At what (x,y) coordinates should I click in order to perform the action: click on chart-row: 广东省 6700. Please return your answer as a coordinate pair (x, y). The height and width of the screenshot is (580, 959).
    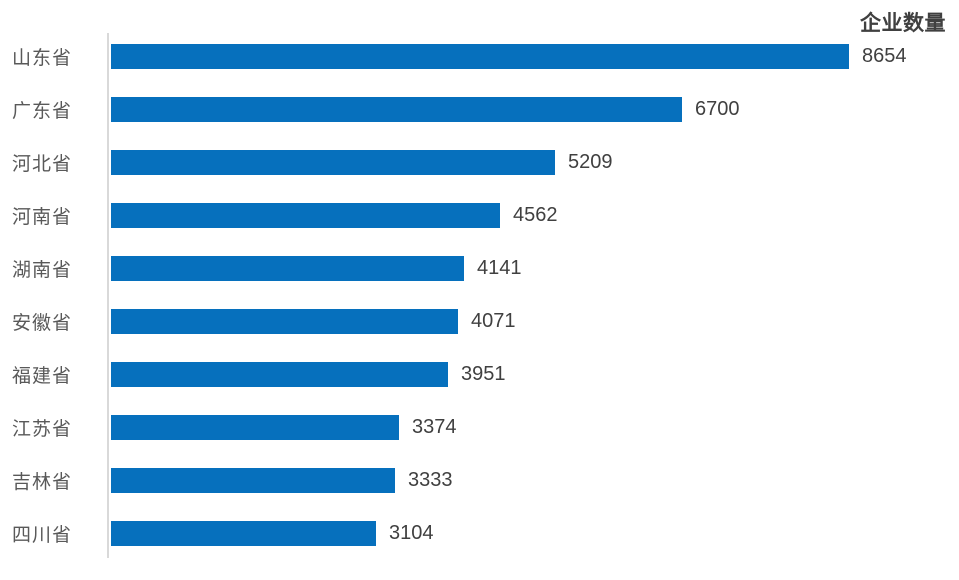
    Looking at the image, I should click on (479, 109).